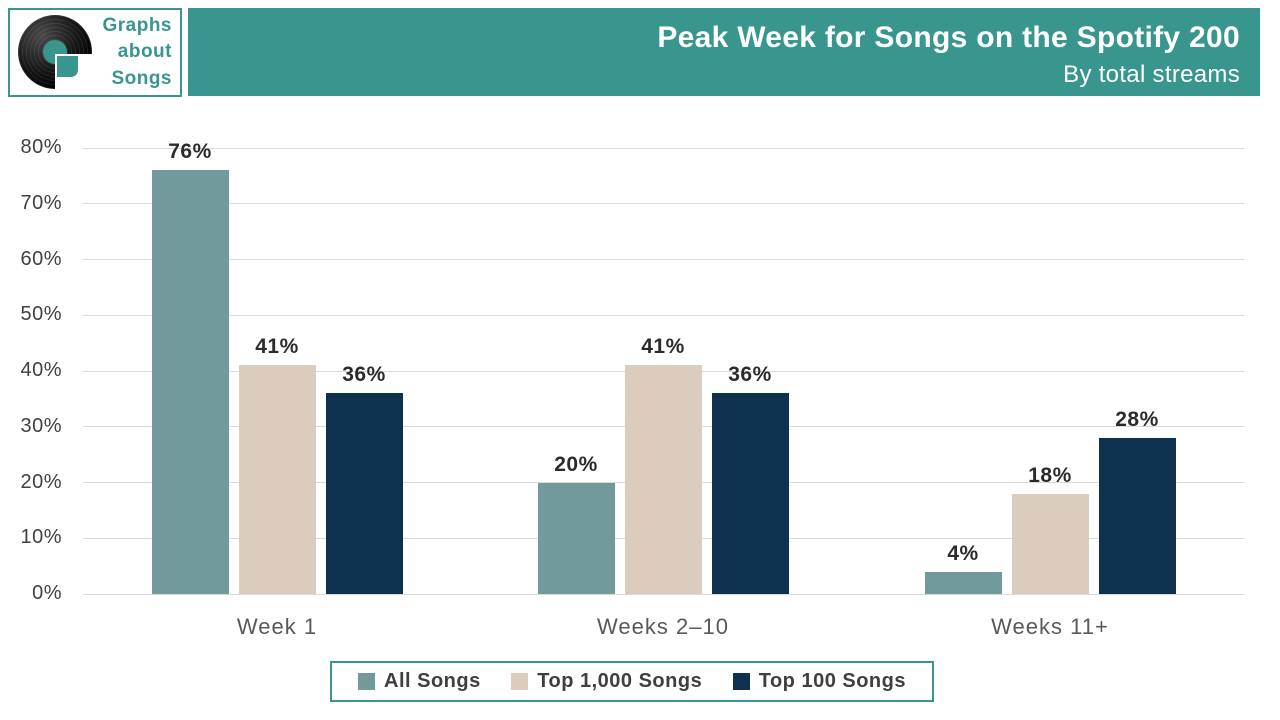 The width and height of the screenshot is (1280, 720). I want to click on vinyl-notch-square, so click(67, 66).